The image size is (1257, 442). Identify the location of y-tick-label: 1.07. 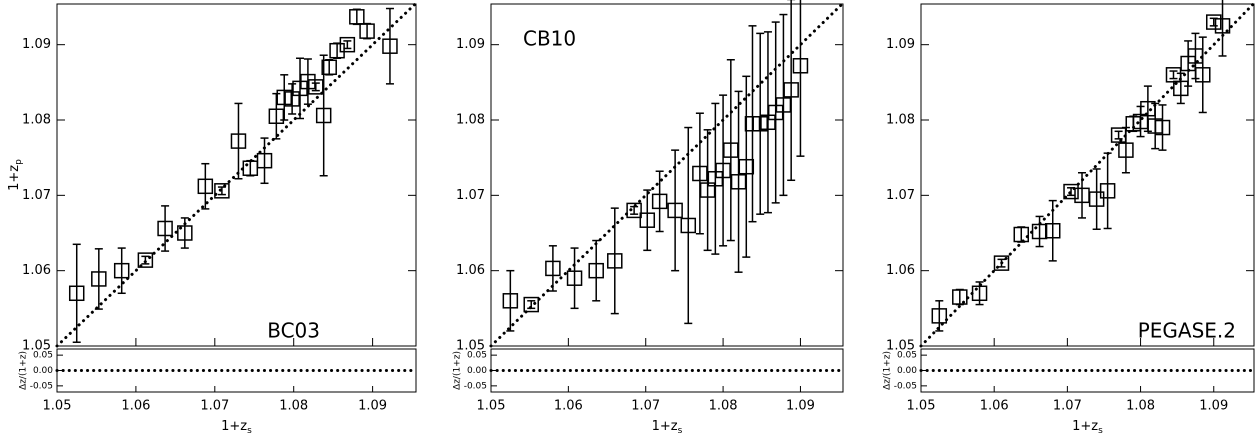
(36, 195).